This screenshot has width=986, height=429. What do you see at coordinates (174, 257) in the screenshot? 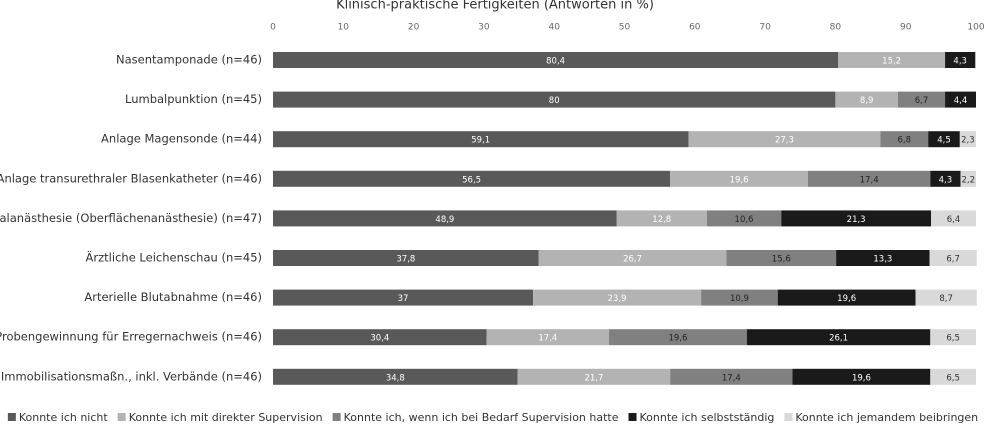
I see `category-label: Ärztliche Leichenschau (n=45)` at bounding box center [174, 257].